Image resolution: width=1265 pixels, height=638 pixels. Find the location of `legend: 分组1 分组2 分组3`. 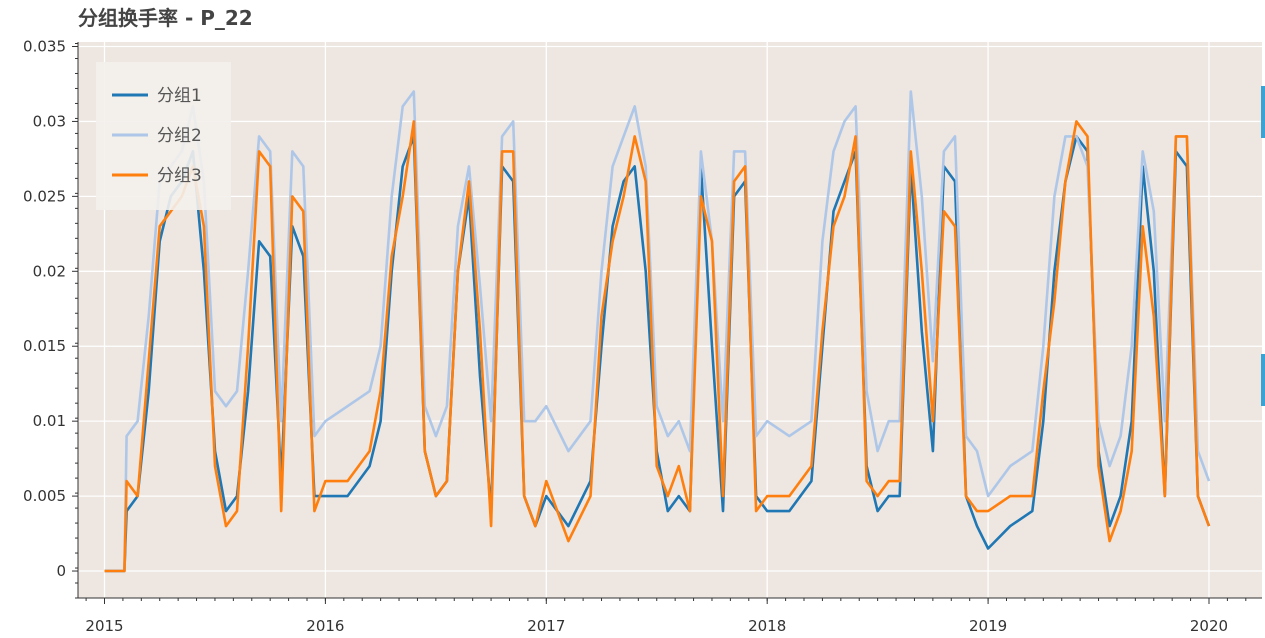

legend: 分组1 分组2 分组3 is located at coordinates (163, 136).